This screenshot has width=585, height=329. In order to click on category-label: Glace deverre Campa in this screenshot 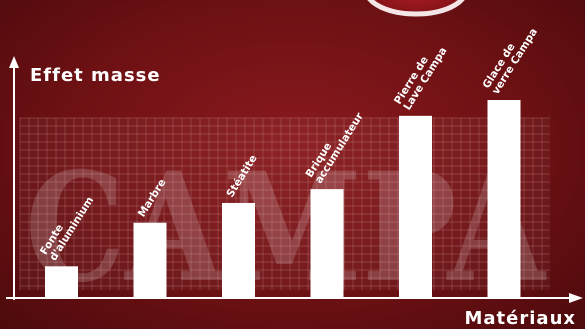, I will do `click(510, 58)`.